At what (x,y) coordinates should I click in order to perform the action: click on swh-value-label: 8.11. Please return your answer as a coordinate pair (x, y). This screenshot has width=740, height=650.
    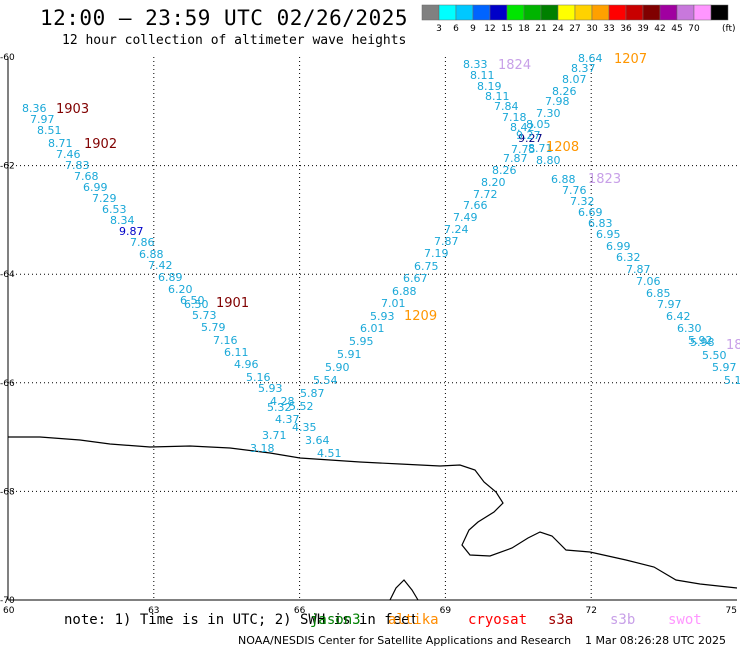
    Looking at the image, I should click on (497, 96).